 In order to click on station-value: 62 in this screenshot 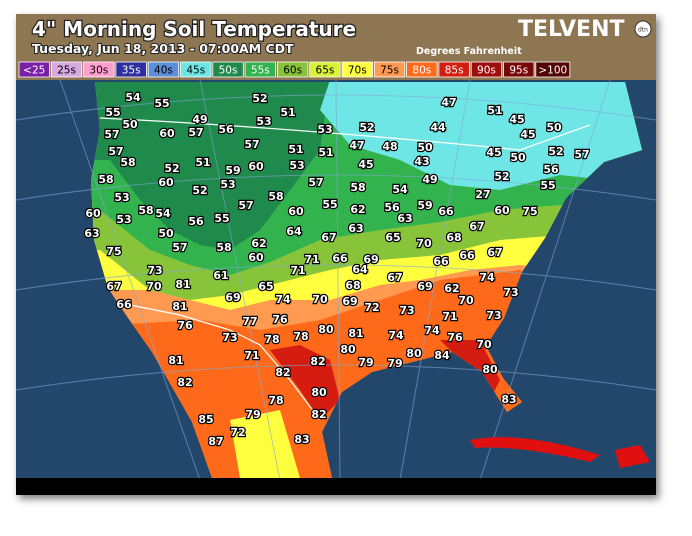, I will do `click(451, 288)`.